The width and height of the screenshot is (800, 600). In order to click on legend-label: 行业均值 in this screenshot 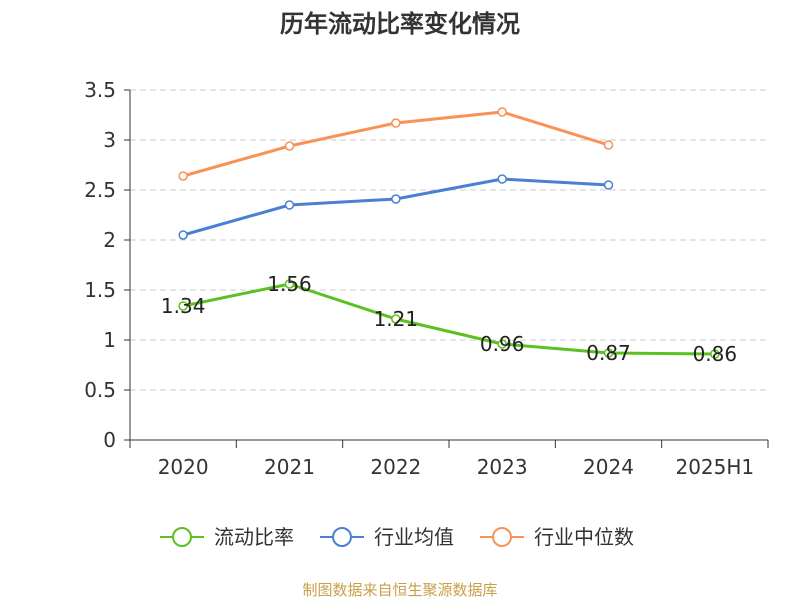, I will do `click(414, 537)`.